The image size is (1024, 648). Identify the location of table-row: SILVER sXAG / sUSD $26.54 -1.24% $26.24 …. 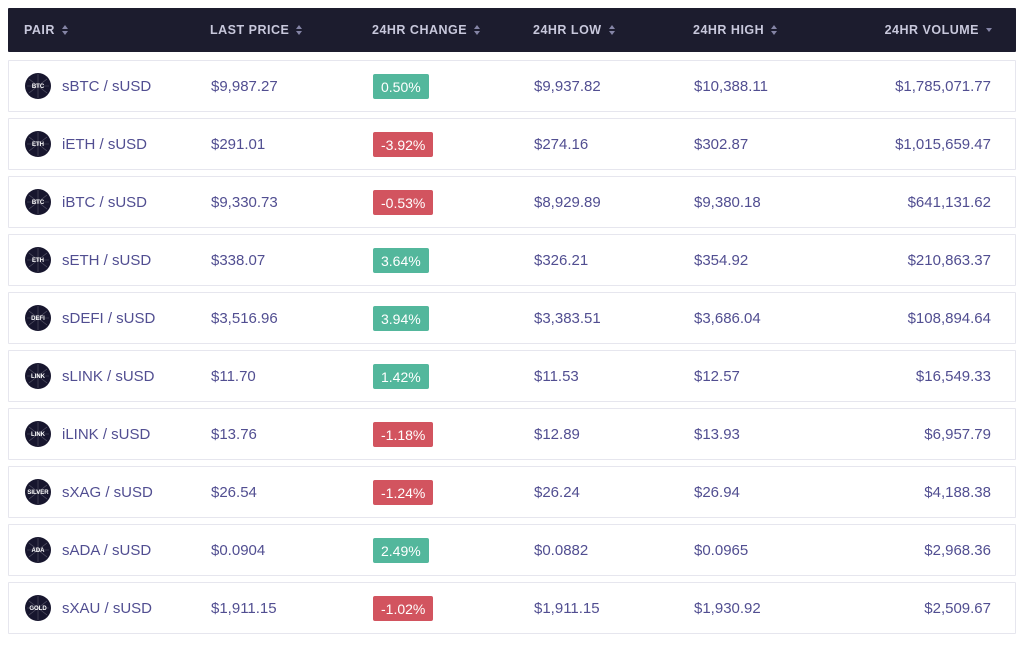
(512, 492).